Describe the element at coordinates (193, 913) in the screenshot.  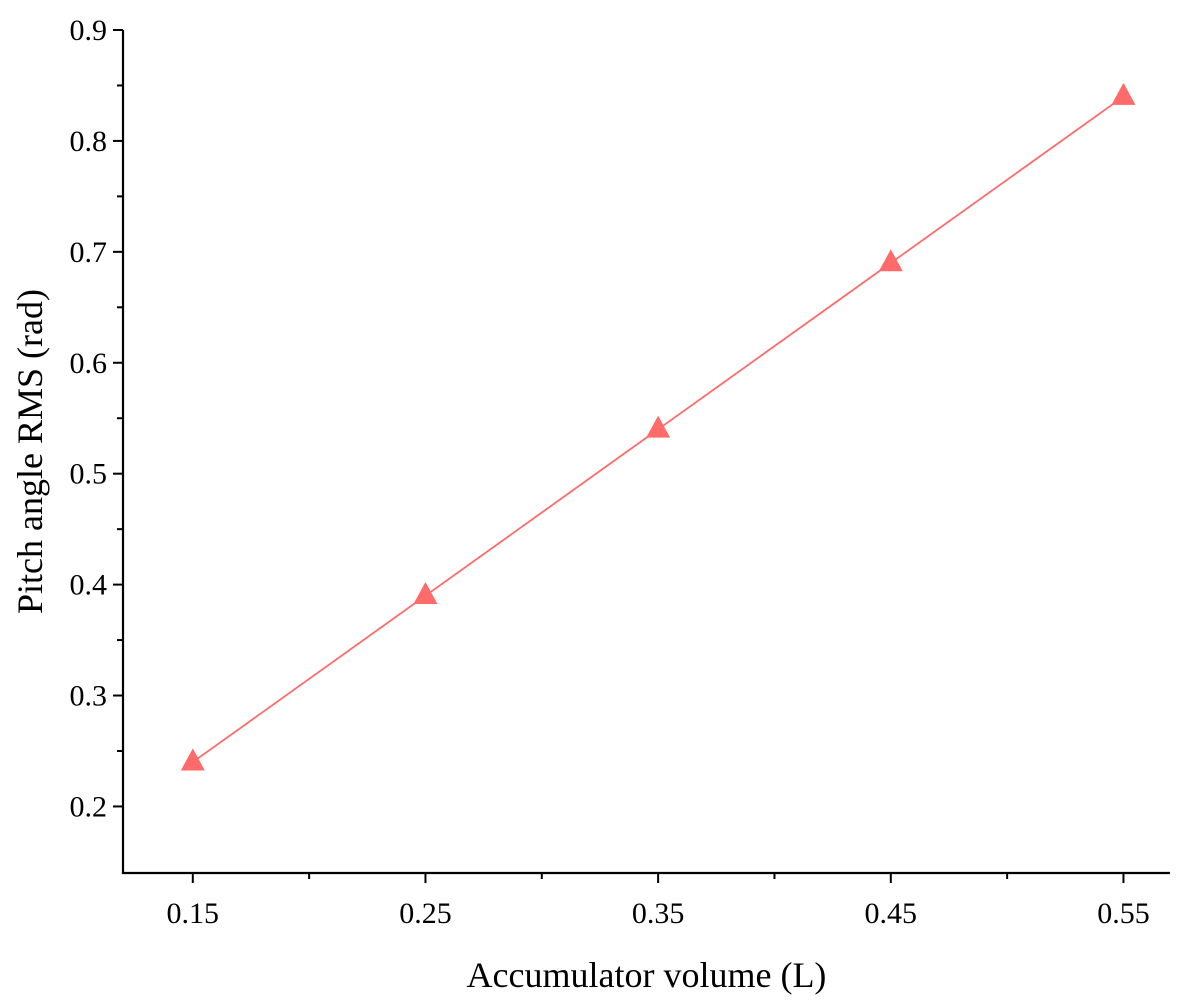
I see `x-tick-label: 0.15` at that location.